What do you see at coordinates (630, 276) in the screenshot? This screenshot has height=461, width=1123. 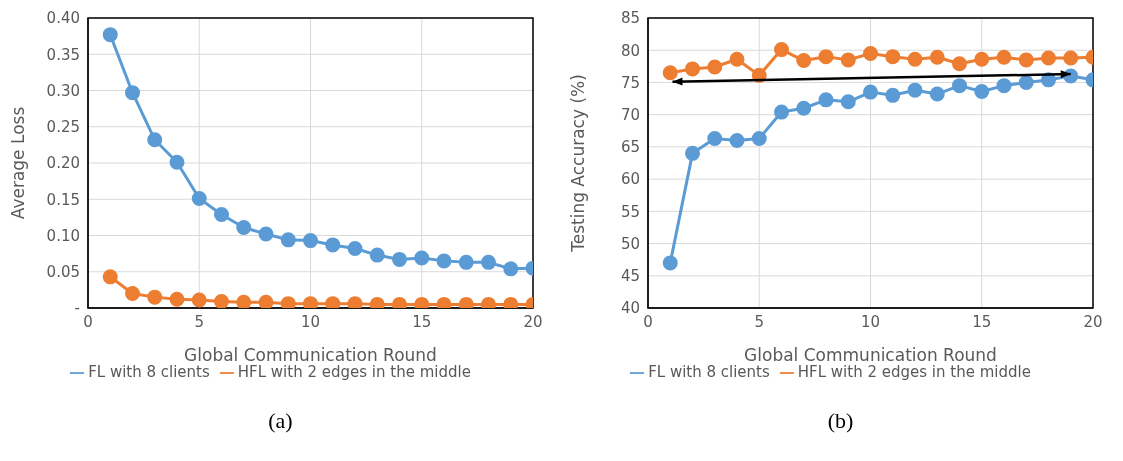 I see `y-tick-label: 45` at bounding box center [630, 276].